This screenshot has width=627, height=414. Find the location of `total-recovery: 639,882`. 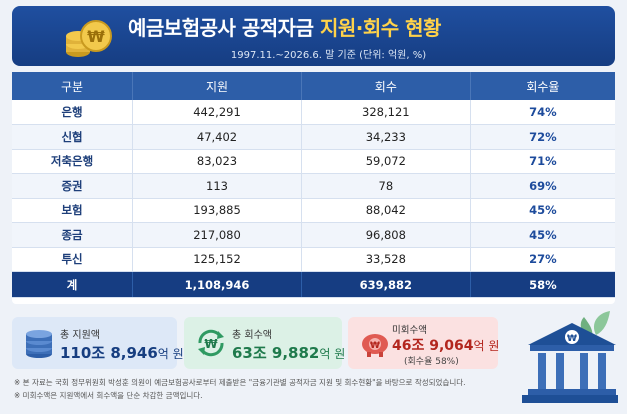

total-recovery: 639,882 is located at coordinates (386, 284).